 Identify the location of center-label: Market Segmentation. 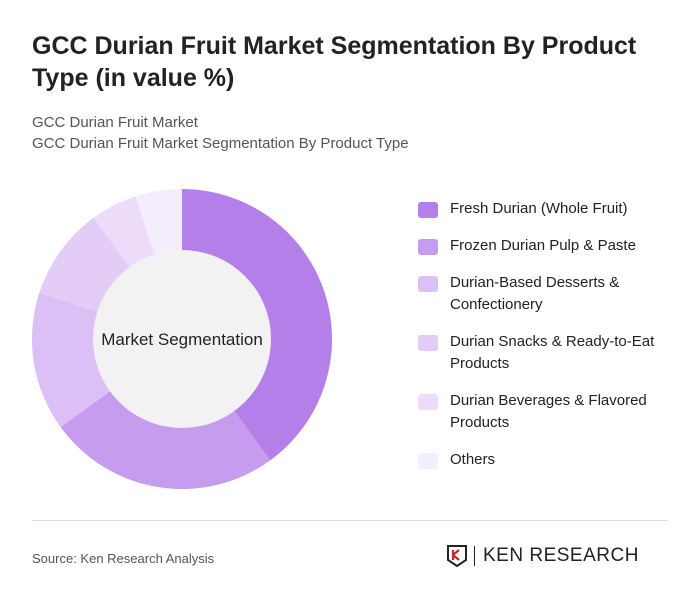
(182, 339).